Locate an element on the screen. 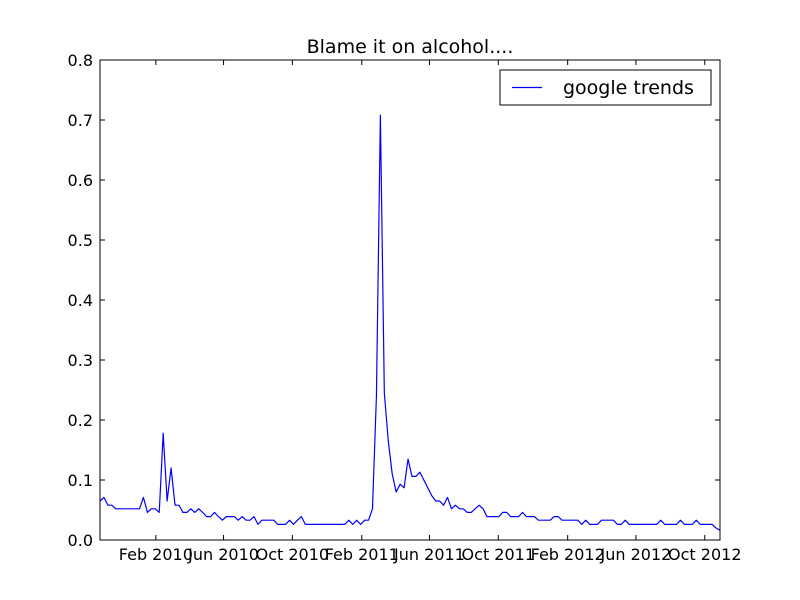  y-tick-label: 0.4 is located at coordinates (80, 300).